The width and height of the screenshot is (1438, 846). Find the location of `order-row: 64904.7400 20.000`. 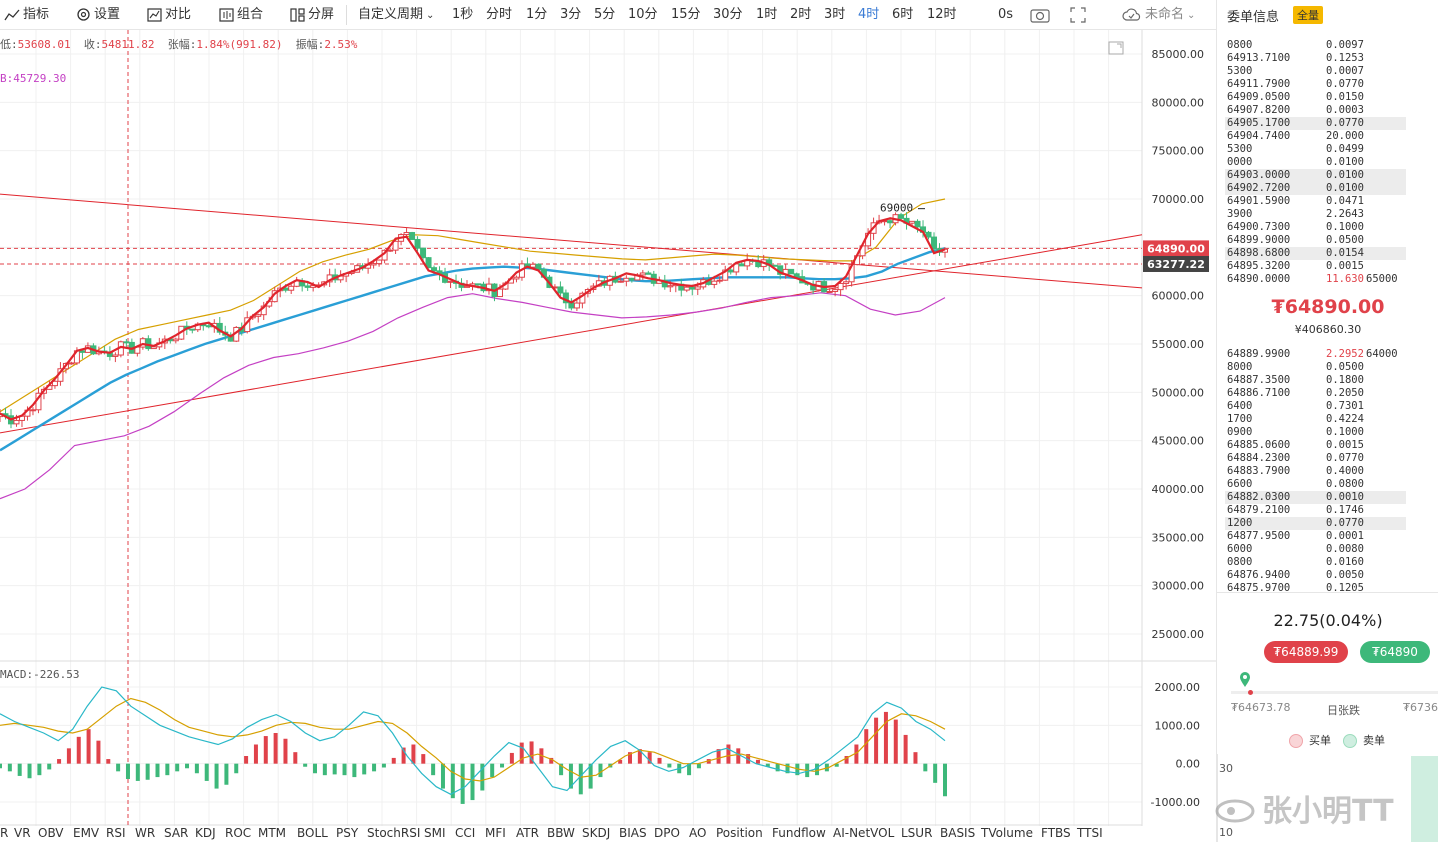

order-row: 64904.7400 20.000 is located at coordinates (1330, 136).